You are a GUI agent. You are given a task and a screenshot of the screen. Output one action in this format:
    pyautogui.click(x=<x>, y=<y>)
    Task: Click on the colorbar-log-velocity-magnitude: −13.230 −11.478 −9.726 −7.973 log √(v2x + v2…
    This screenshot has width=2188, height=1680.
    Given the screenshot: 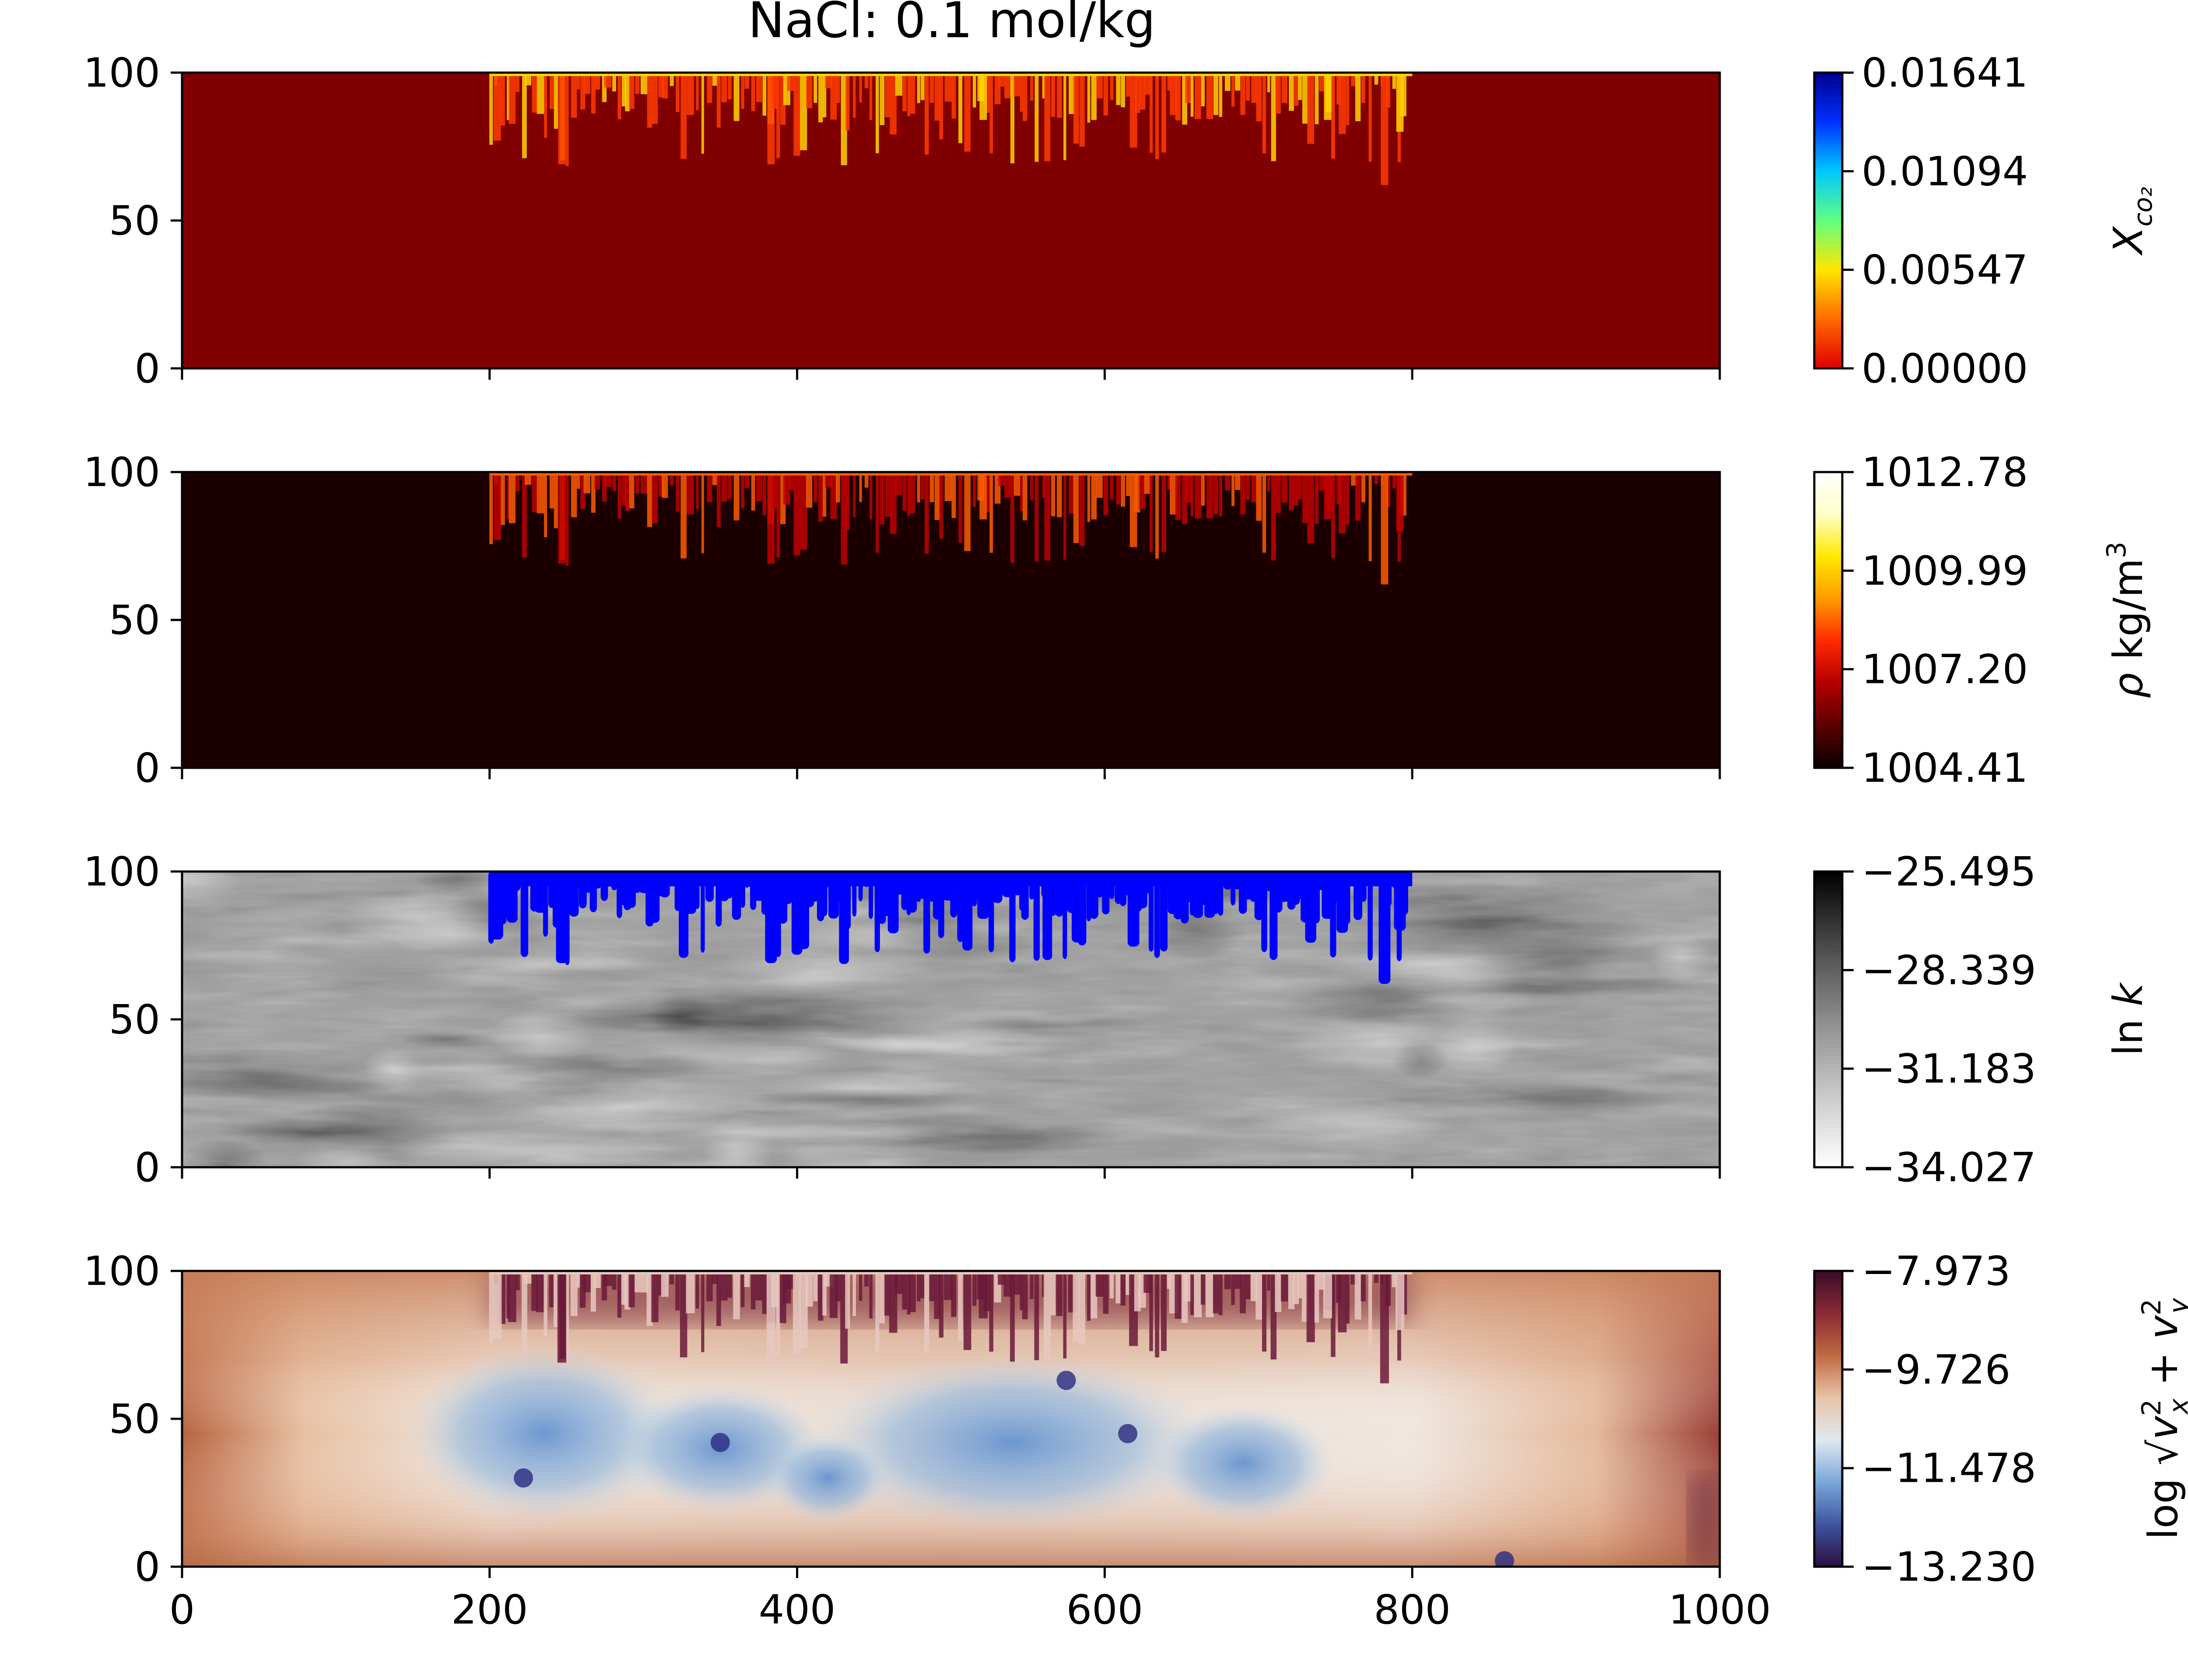 What is the action you would take?
    pyautogui.click(x=2001, y=1419)
    